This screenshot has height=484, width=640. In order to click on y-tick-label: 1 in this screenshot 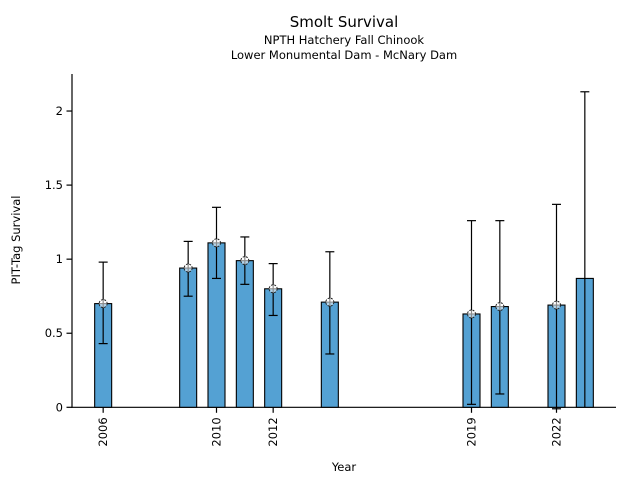, I will do `click(59, 259)`.